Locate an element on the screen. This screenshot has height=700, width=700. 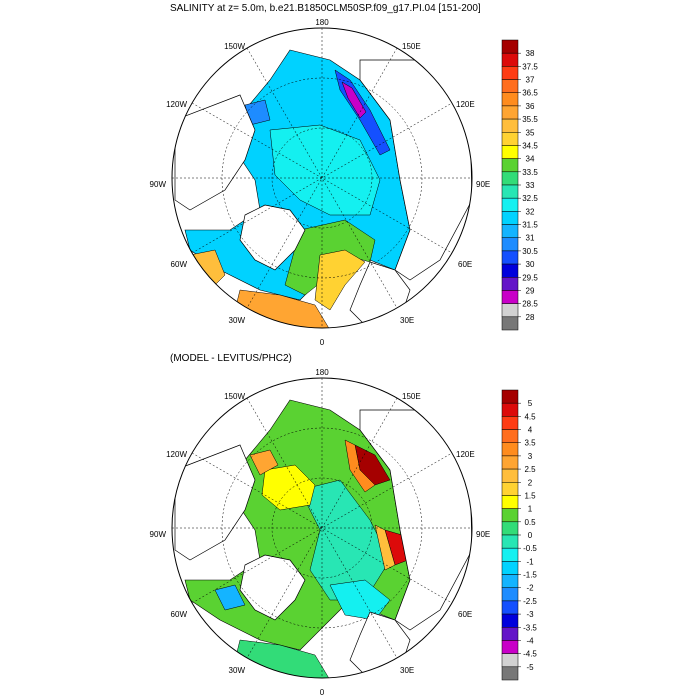
lon-label-120e: 120E is located at coordinates (465, 104).